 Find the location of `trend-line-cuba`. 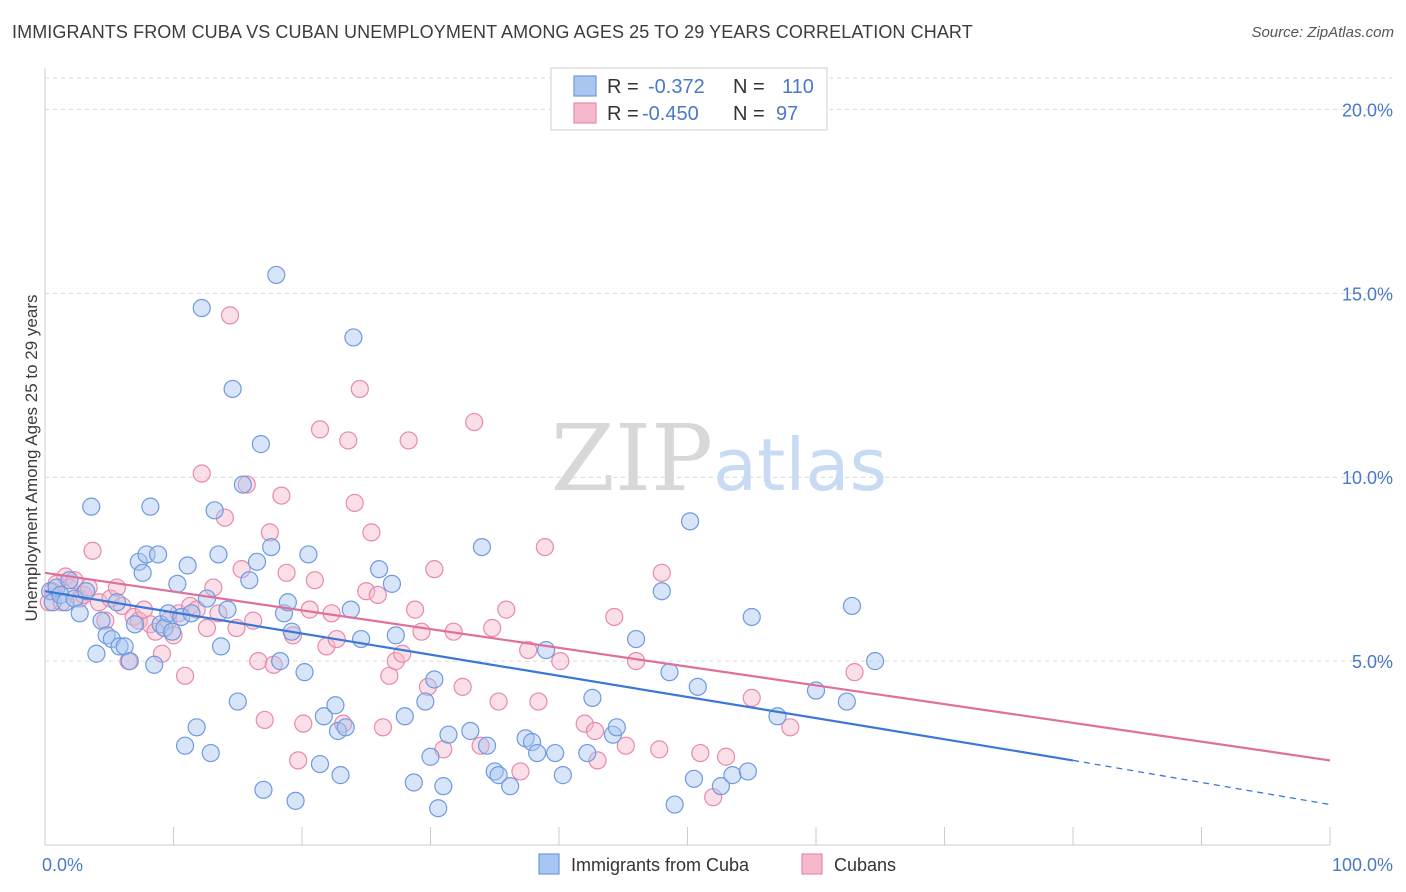

trend-line-cuba is located at coordinates (559, 676).